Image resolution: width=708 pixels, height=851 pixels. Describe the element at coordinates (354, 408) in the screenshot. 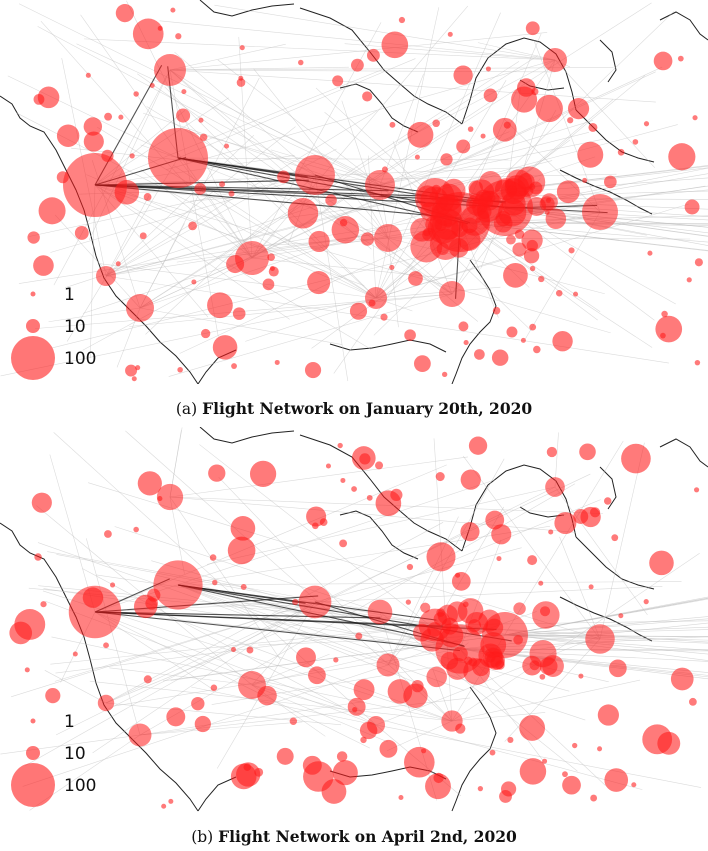

I see `caption-a: (a) Flight Network on January 20th, 2020` at that location.